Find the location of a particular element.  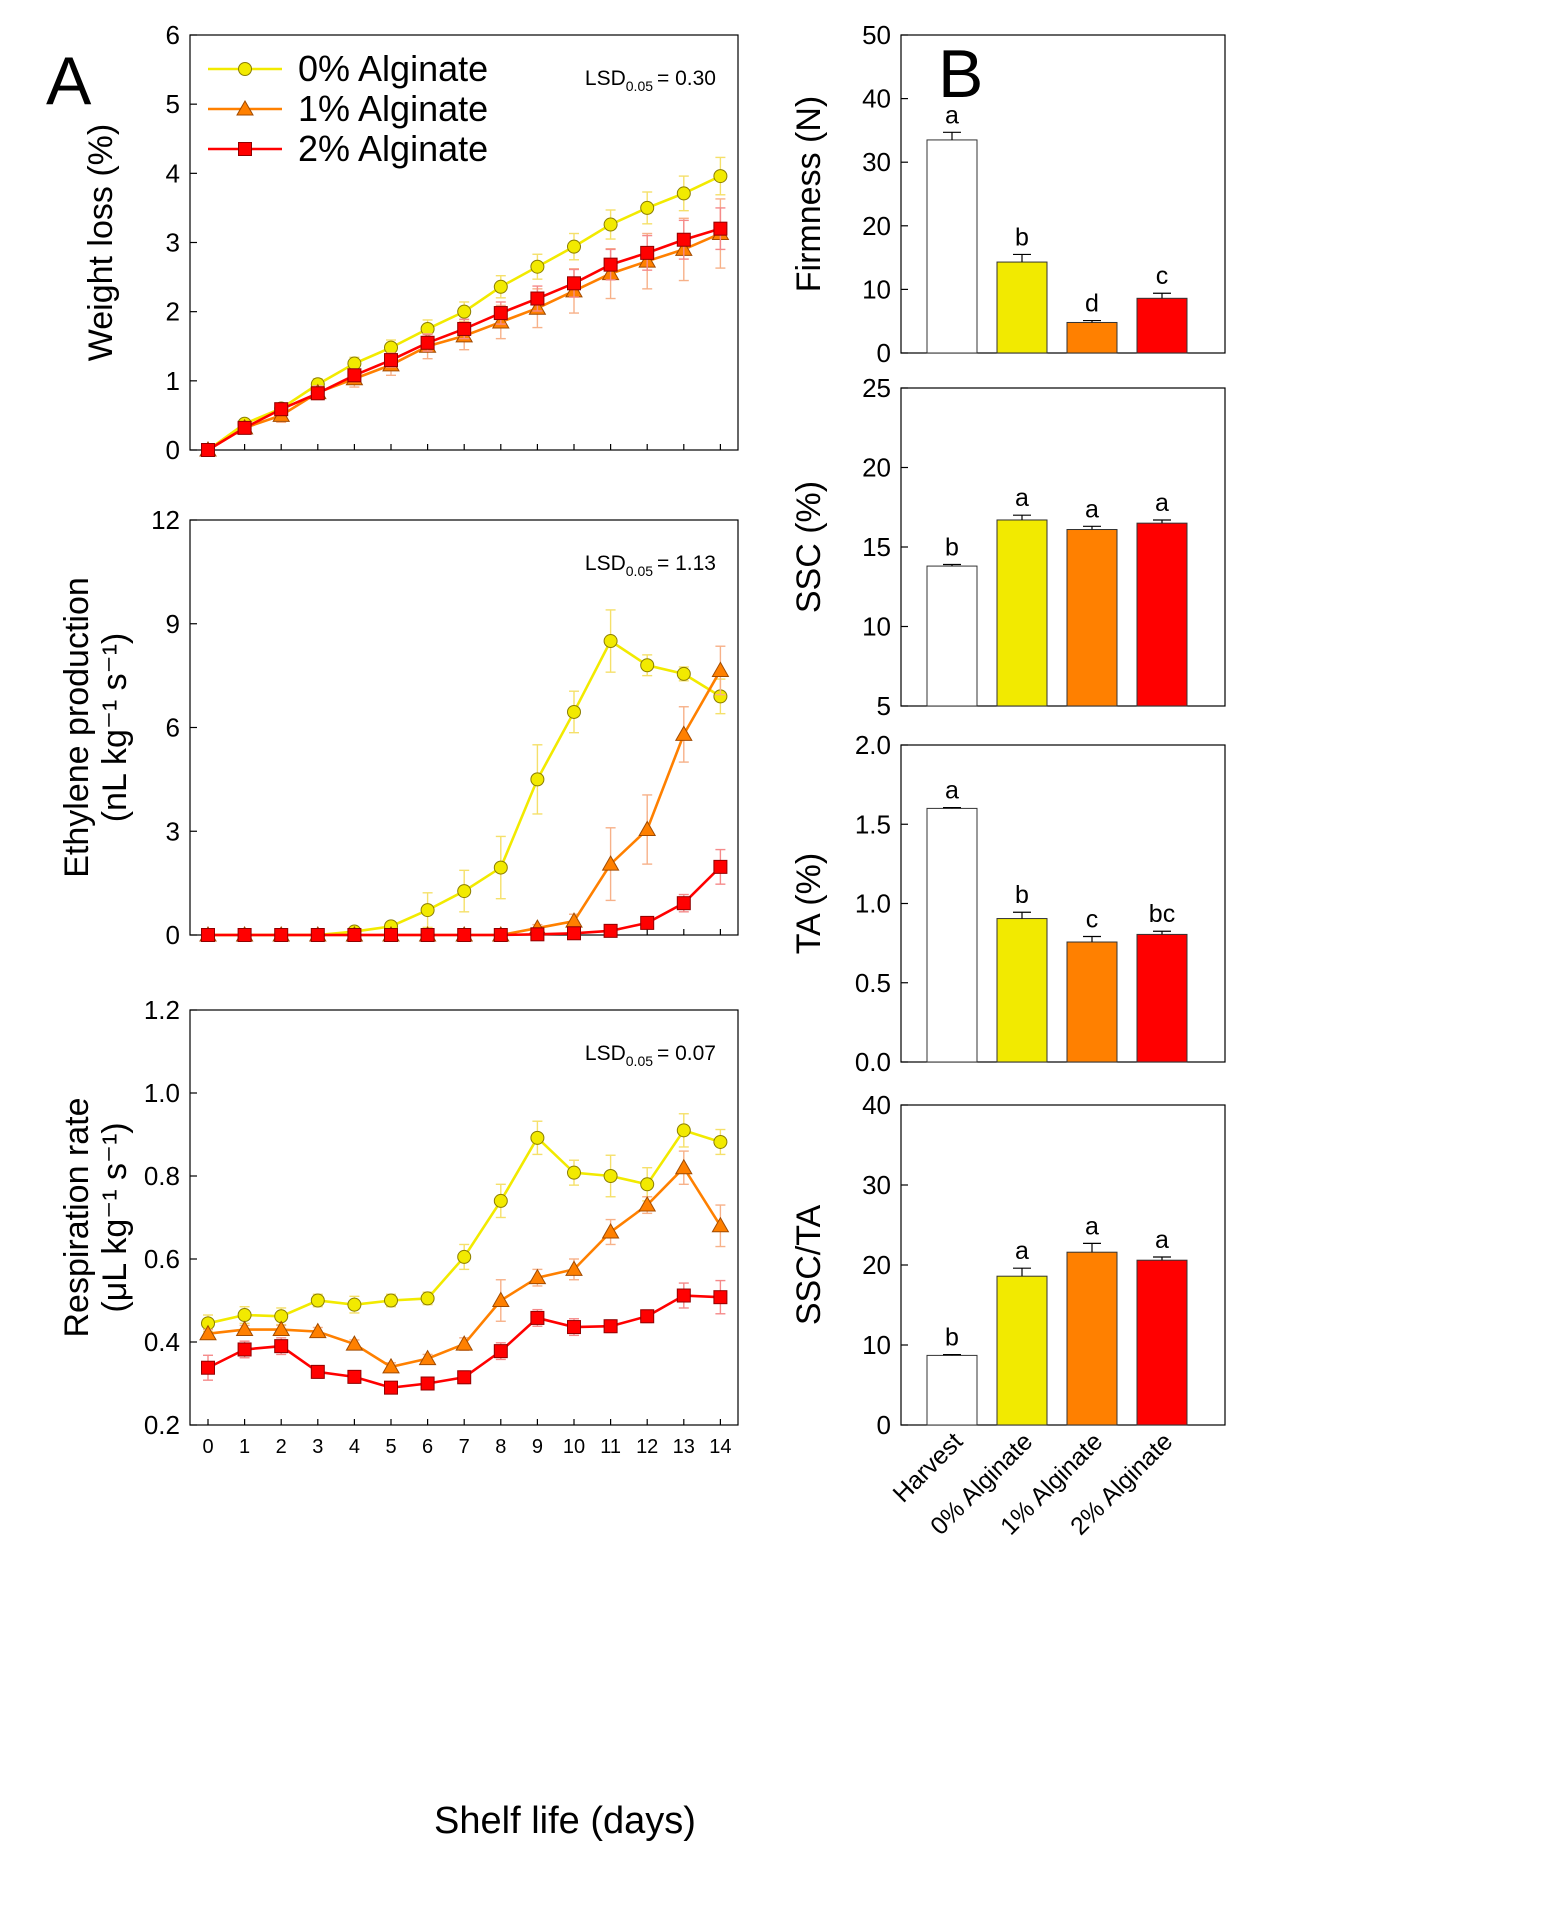

x-tick-label: 8 is located at coordinates (500, 1447).